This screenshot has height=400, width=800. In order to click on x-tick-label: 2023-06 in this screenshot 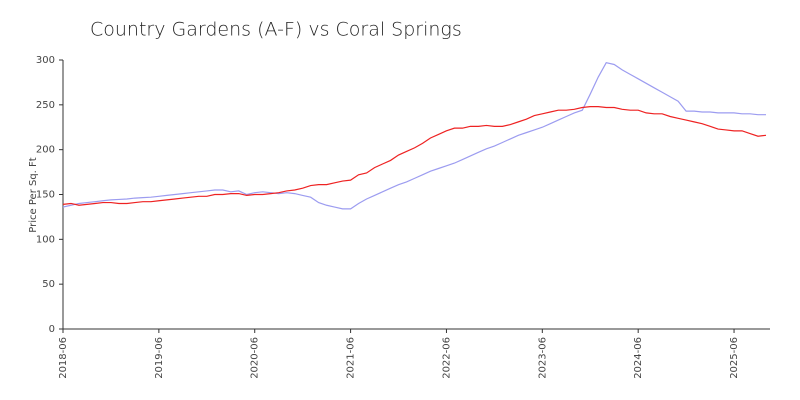, I will do `click(542, 358)`.